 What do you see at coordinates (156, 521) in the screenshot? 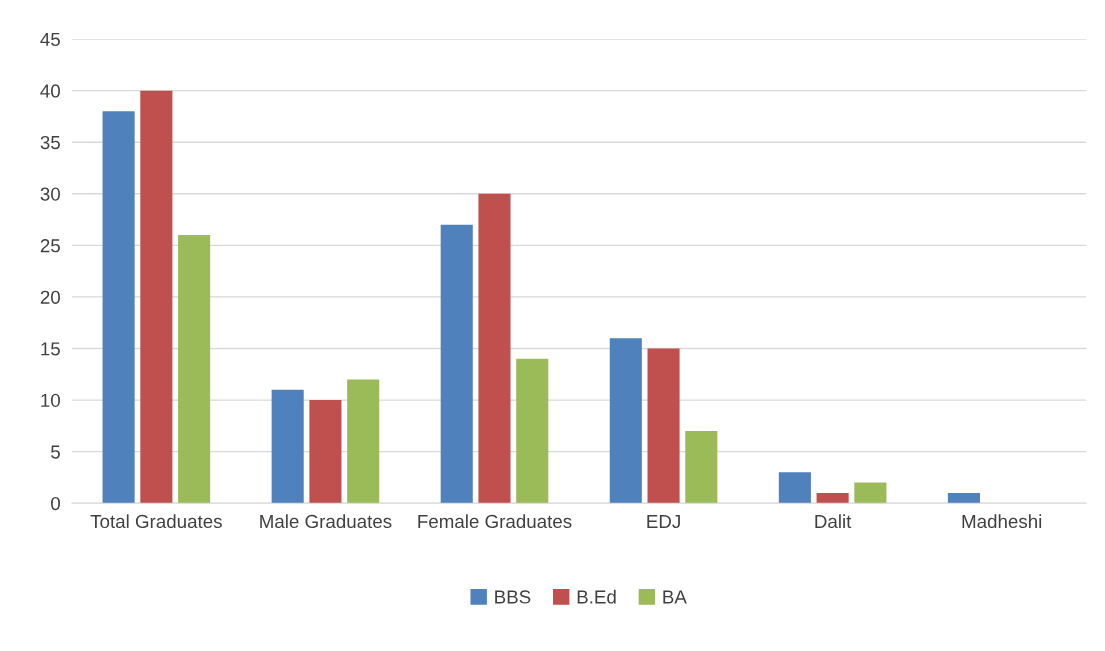
I see `x-tick-label: Total Graduates` at bounding box center [156, 521].